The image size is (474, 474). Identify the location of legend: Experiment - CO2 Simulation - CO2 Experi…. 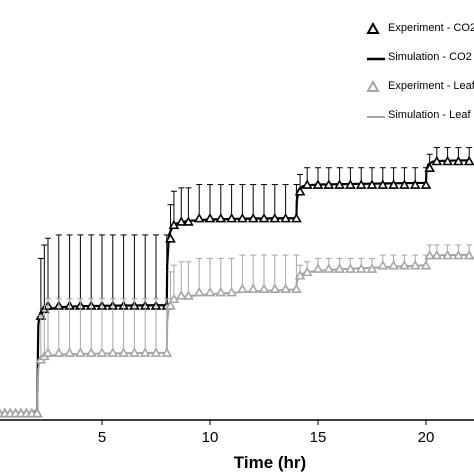
(420, 76).